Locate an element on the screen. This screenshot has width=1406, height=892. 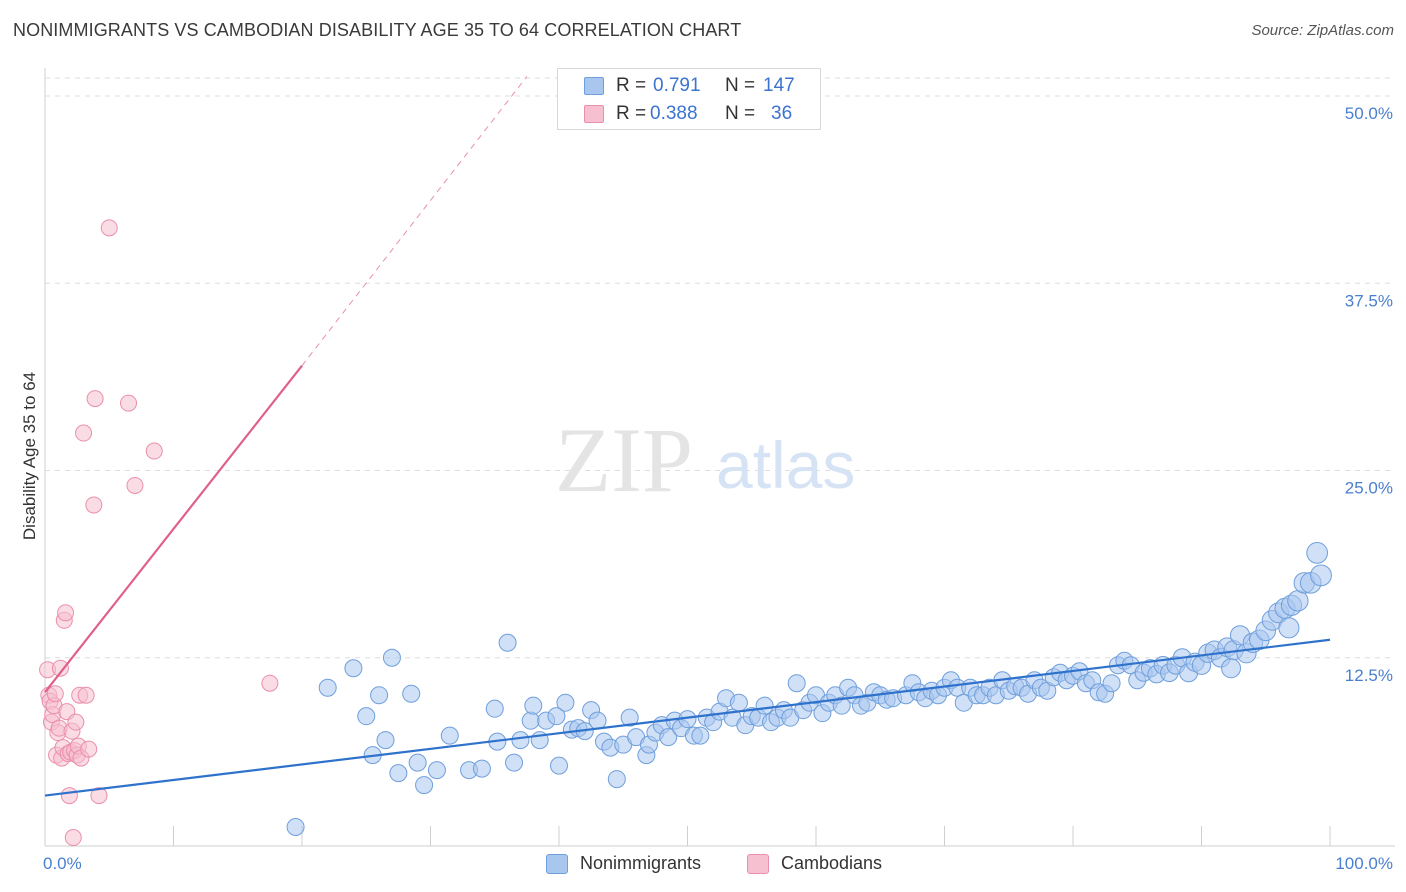
cambodians-points is located at coordinates (159, 533).